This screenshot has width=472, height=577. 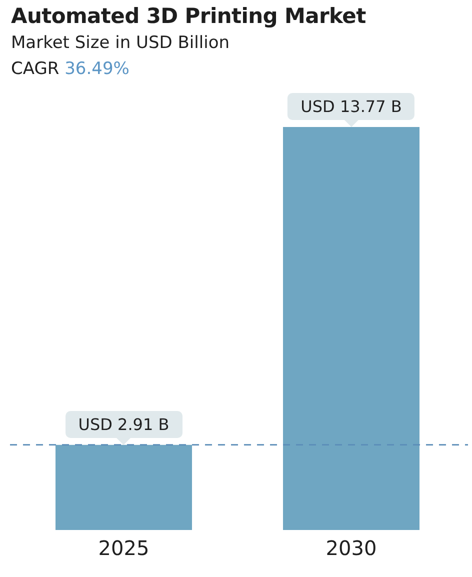 What do you see at coordinates (351, 548) in the screenshot?
I see `x-tick-label: 2030` at bounding box center [351, 548].